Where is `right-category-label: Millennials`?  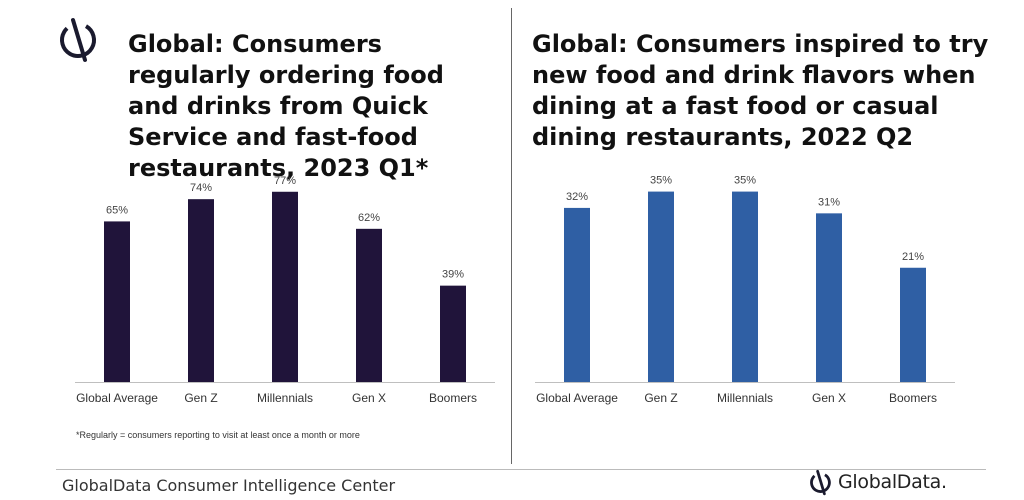 right-category-label: Millennials is located at coordinates (745, 398).